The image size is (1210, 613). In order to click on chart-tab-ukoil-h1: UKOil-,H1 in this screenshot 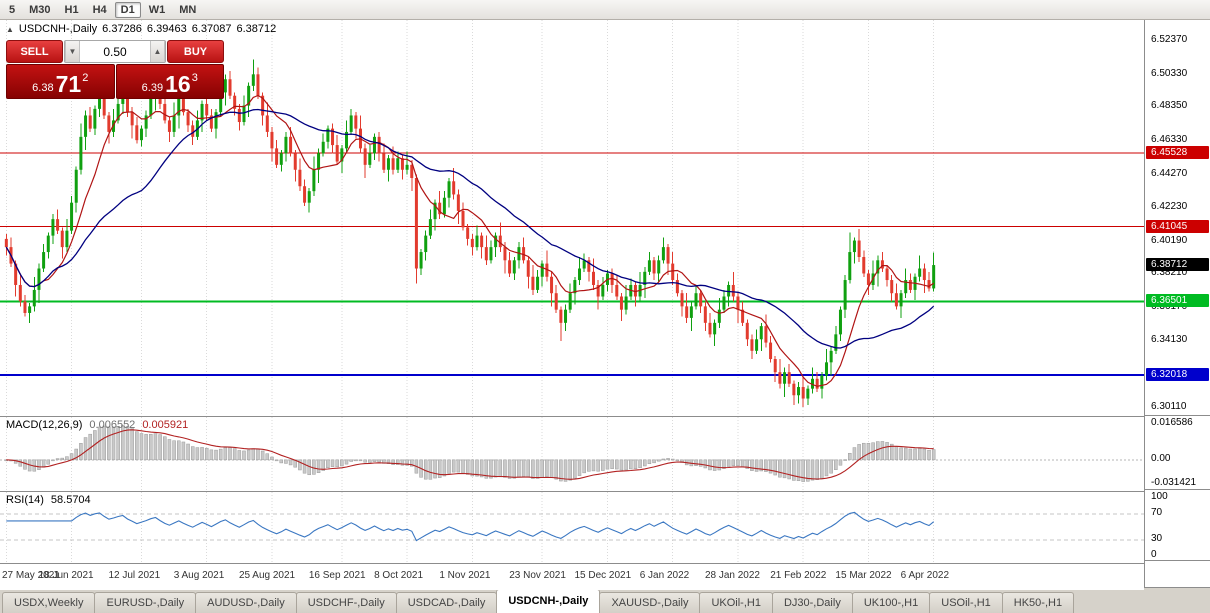, I will do `click(736, 602)`.